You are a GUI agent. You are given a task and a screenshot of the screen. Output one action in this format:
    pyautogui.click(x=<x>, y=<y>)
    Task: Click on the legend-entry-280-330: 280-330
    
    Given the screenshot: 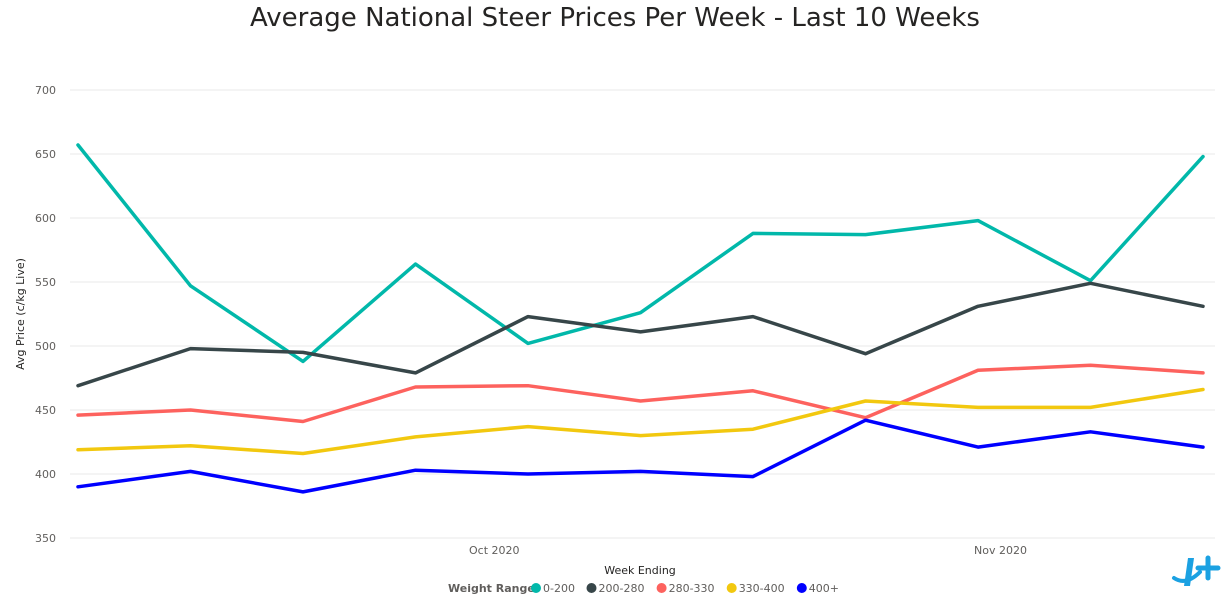 What is the action you would take?
    pyautogui.click(x=692, y=588)
    